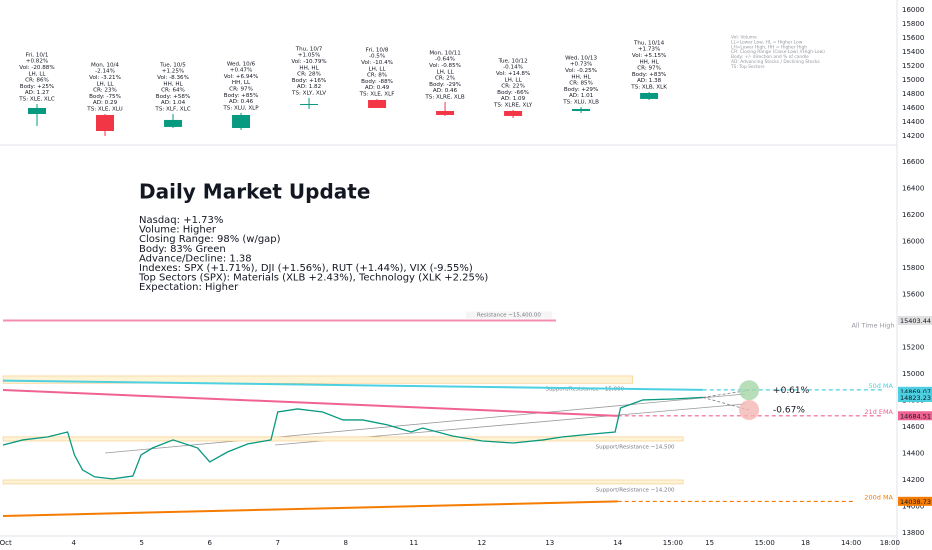 This screenshot has width=932, height=550. What do you see at coordinates (346, 543) in the screenshot?
I see `x-tick-label: 8` at bounding box center [346, 543].